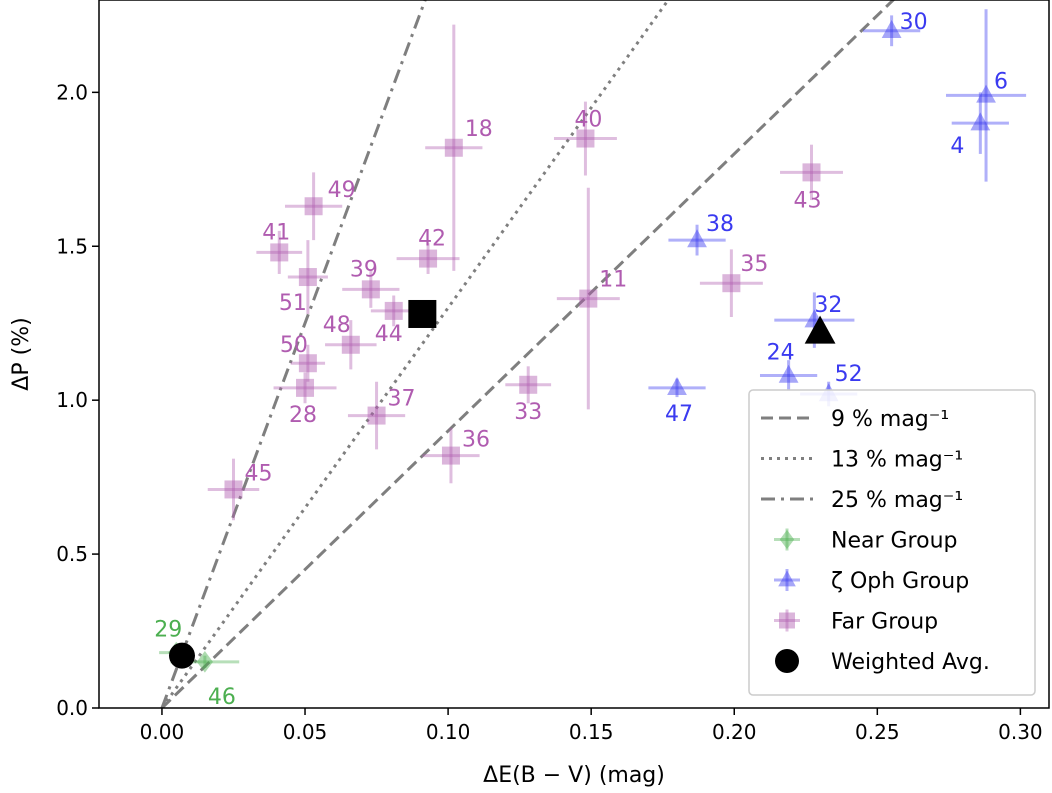 This screenshot has height=793, width=1052. I want to click on point-label: 50, so click(294, 345).